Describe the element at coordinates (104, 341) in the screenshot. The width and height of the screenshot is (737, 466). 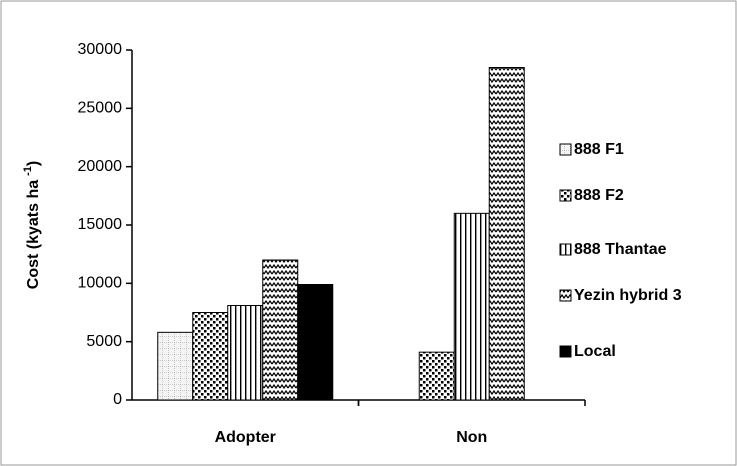
I see `y-tick-label: 5000` at that location.